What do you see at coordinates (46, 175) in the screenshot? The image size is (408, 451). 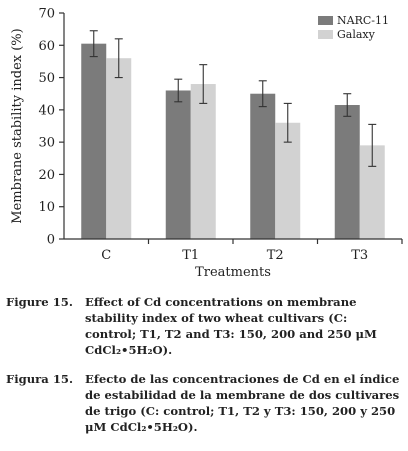 I see `y-tick-label: 20` at bounding box center [46, 175].